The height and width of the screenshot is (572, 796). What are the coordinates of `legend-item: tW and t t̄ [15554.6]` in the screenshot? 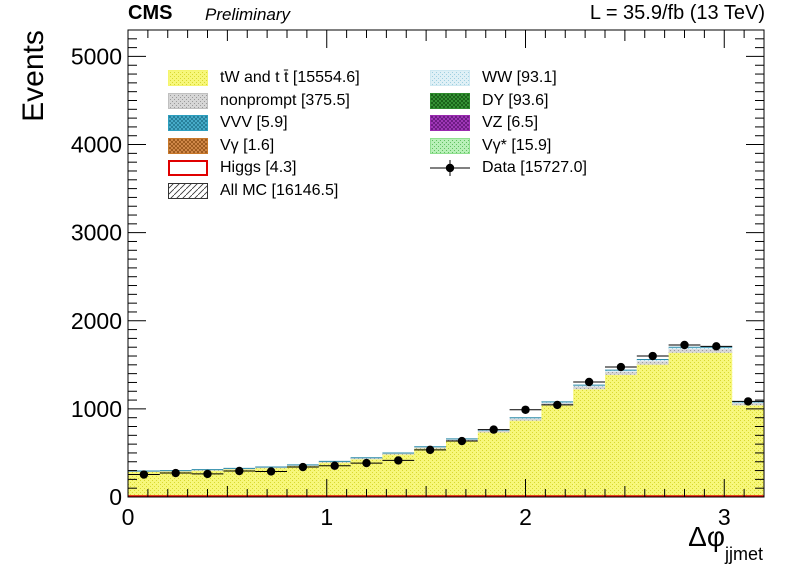 It's located at (264, 78).